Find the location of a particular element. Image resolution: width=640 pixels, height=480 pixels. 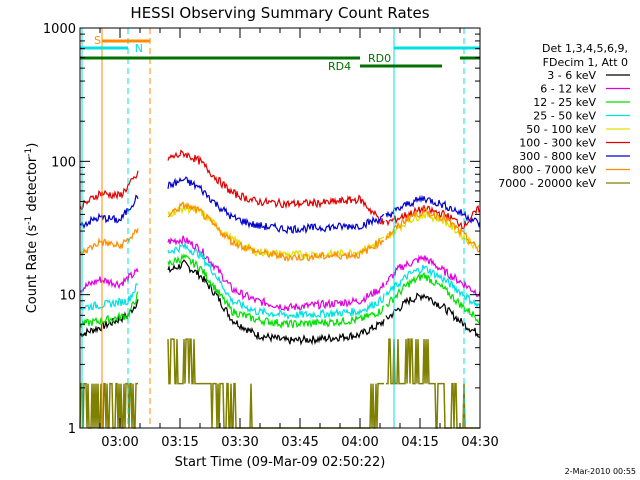

x-tick-label: 03:15 is located at coordinates (179, 442).